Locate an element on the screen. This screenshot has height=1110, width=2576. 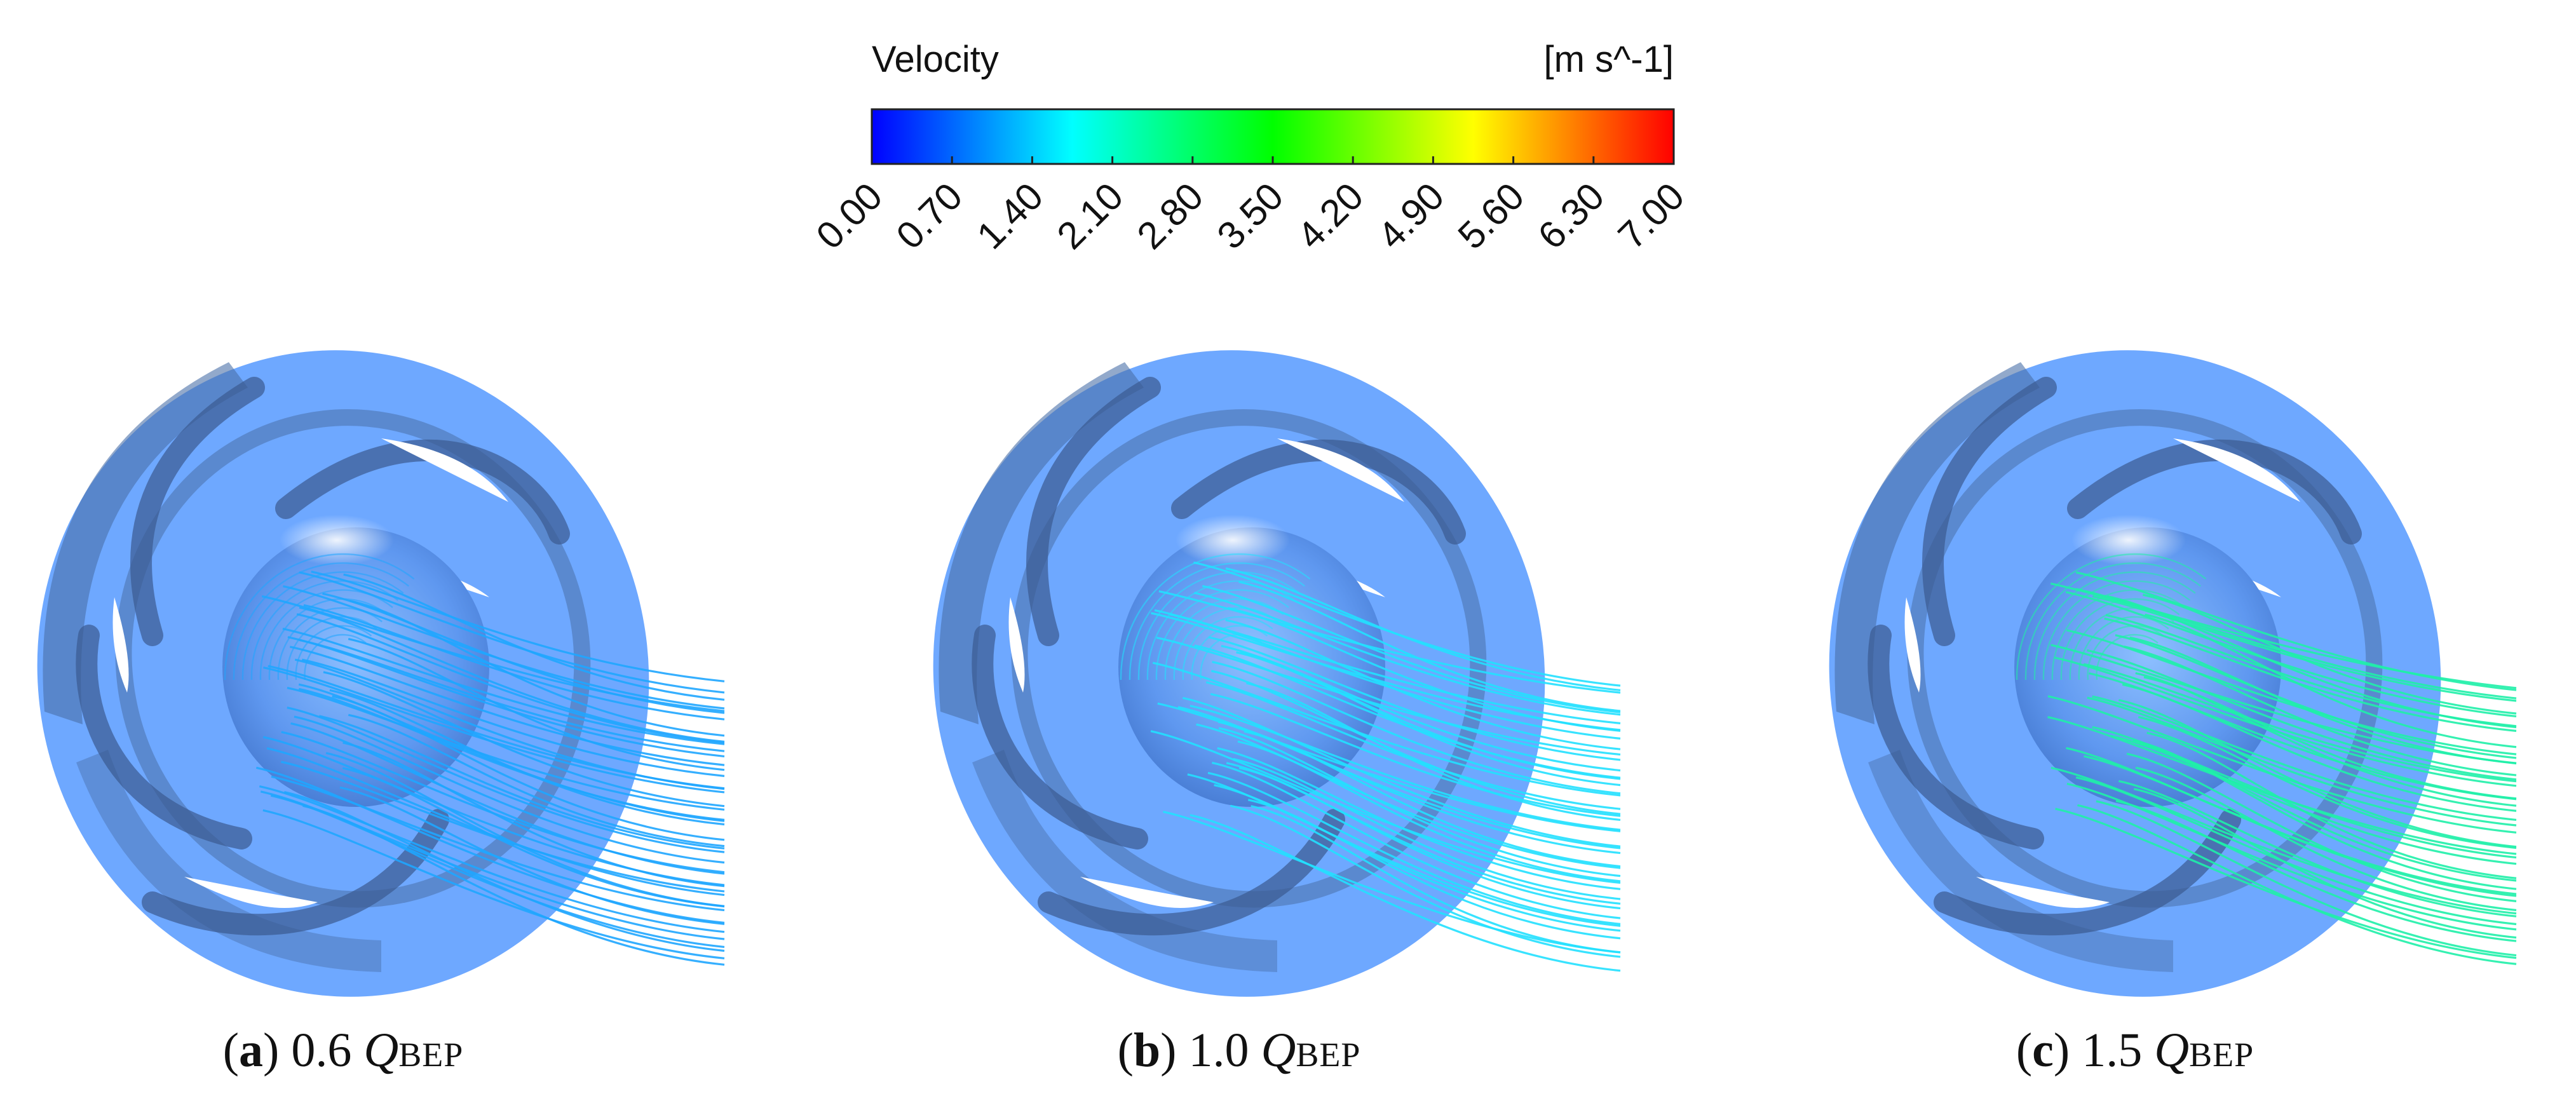
impeller-hub is located at coordinates (2147, 667).